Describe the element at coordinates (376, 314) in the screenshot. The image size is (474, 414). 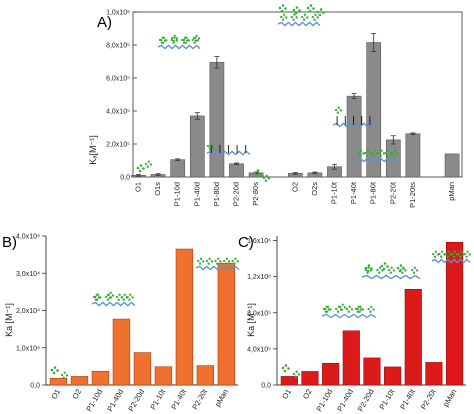
I see `panel-c-structure-icons` at that location.